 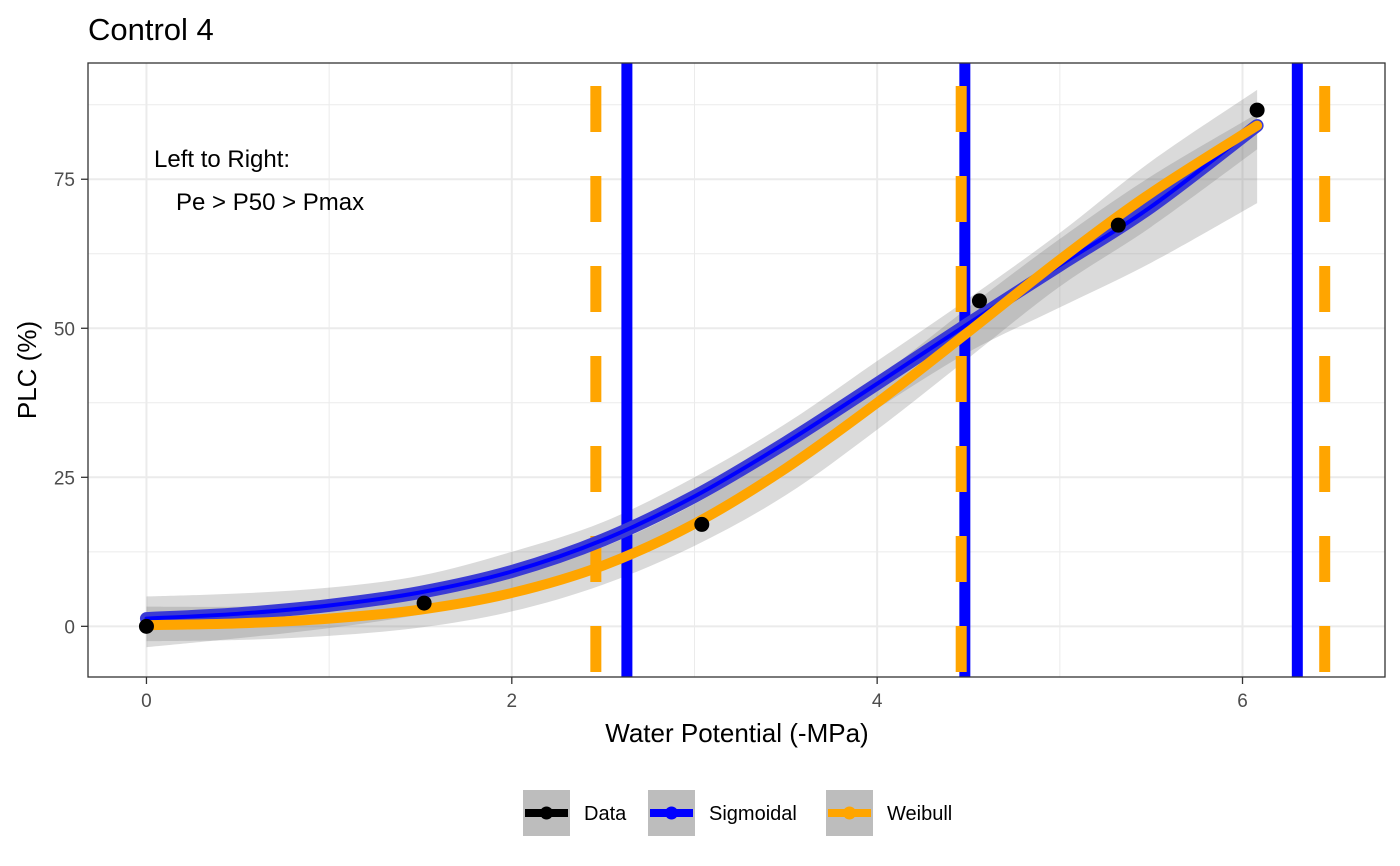 I want to click on legend-label-data: Data, so click(x=605, y=814).